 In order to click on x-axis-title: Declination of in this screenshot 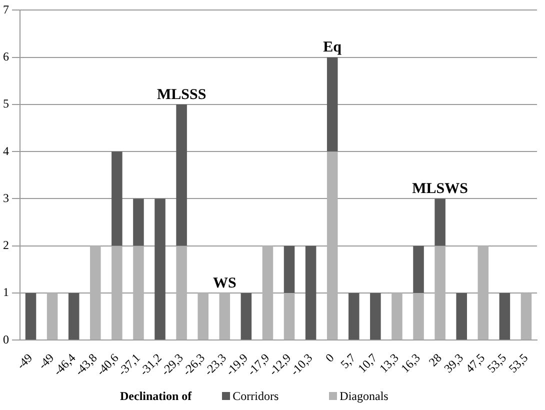, I will do `click(156, 396)`.